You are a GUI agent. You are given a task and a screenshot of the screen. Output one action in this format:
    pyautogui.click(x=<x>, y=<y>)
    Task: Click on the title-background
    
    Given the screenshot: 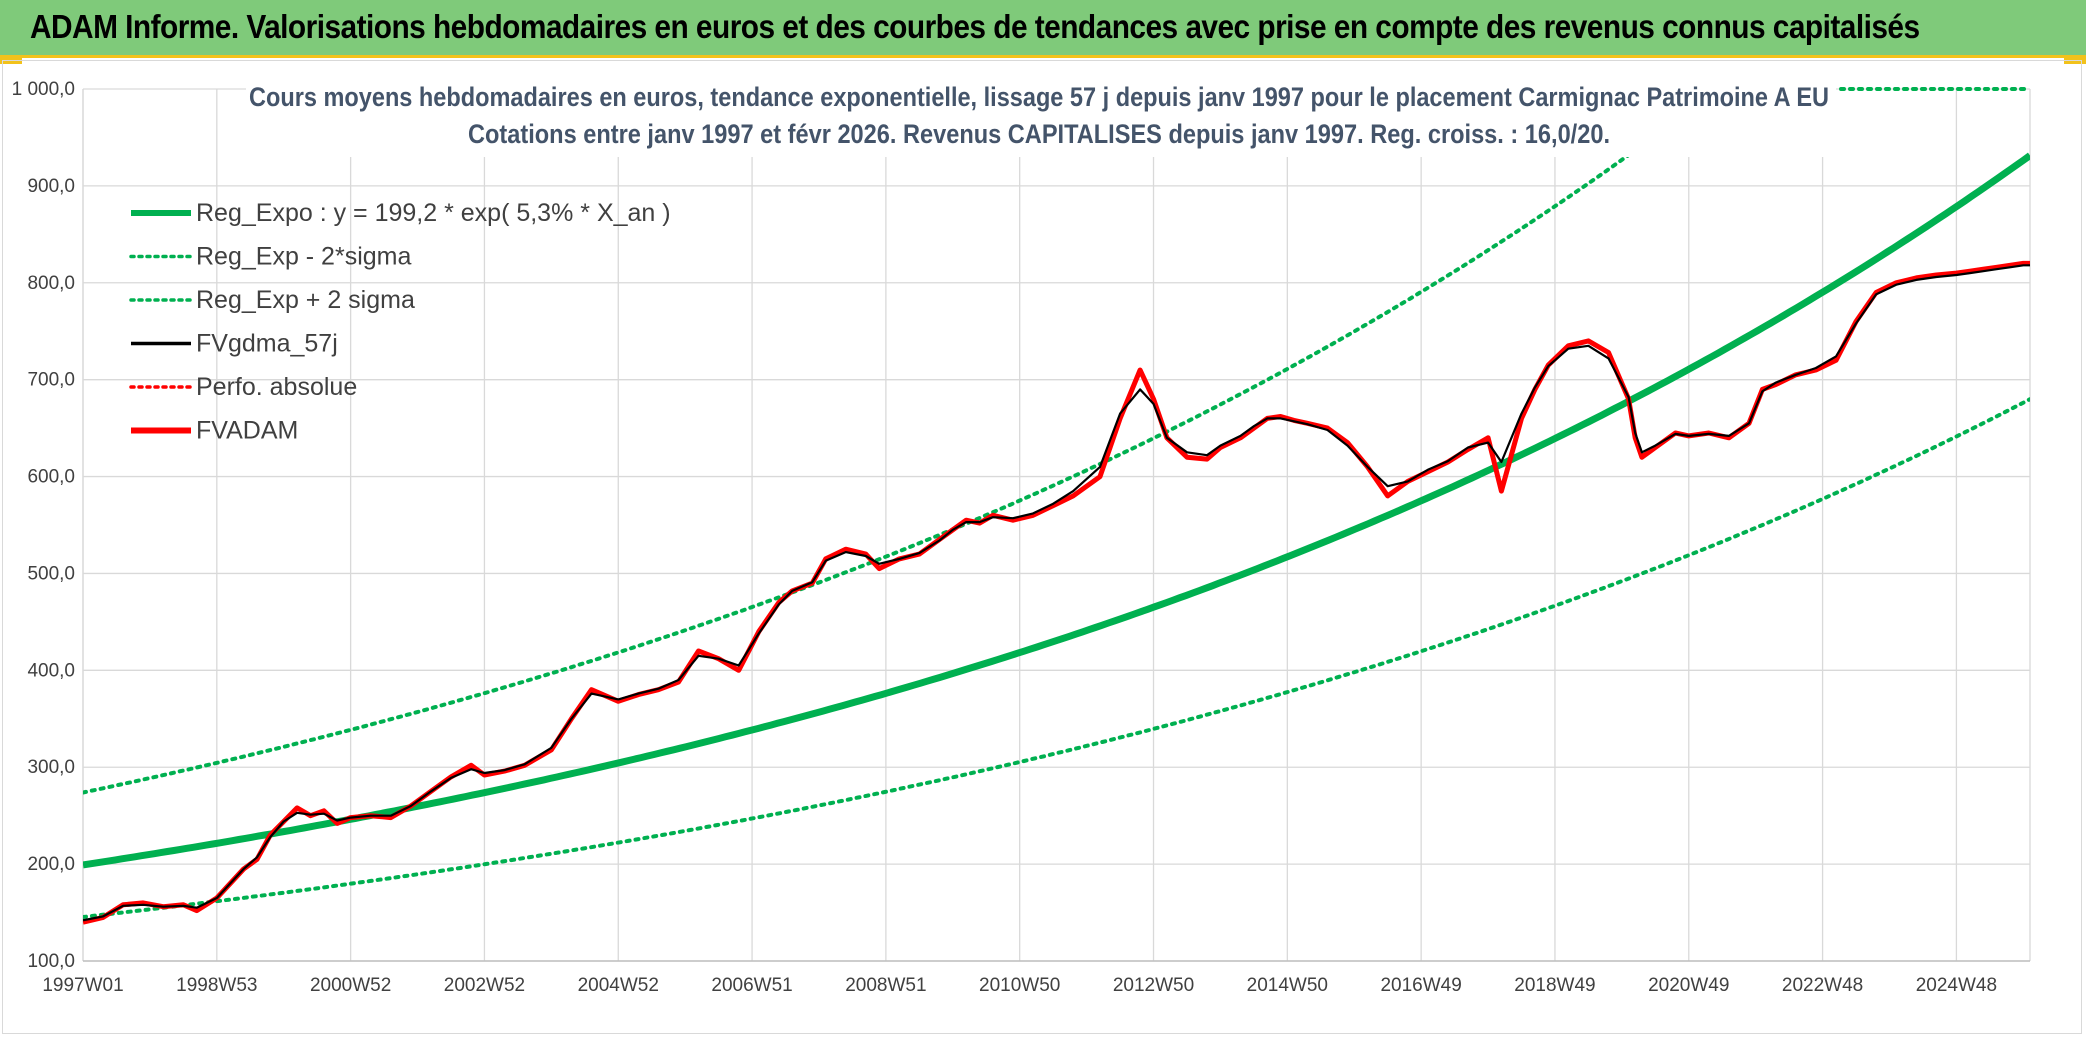 What is the action you would take?
    pyautogui.click(x=1041, y=109)
    